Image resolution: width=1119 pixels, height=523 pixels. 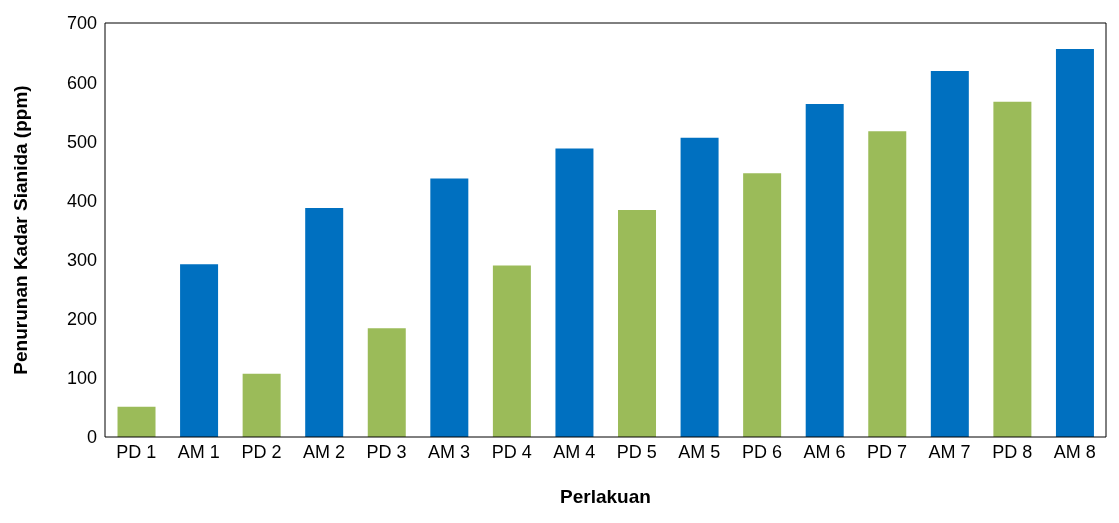 I want to click on x-tick-label: PD 8, so click(x=1012, y=451).